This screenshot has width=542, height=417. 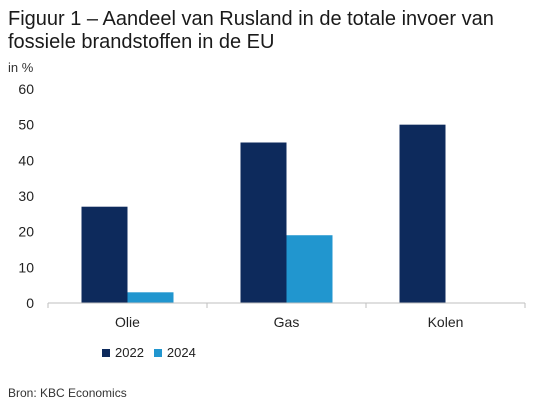 What do you see at coordinates (287, 322) in the screenshot?
I see `x-category-label: Gas` at bounding box center [287, 322].